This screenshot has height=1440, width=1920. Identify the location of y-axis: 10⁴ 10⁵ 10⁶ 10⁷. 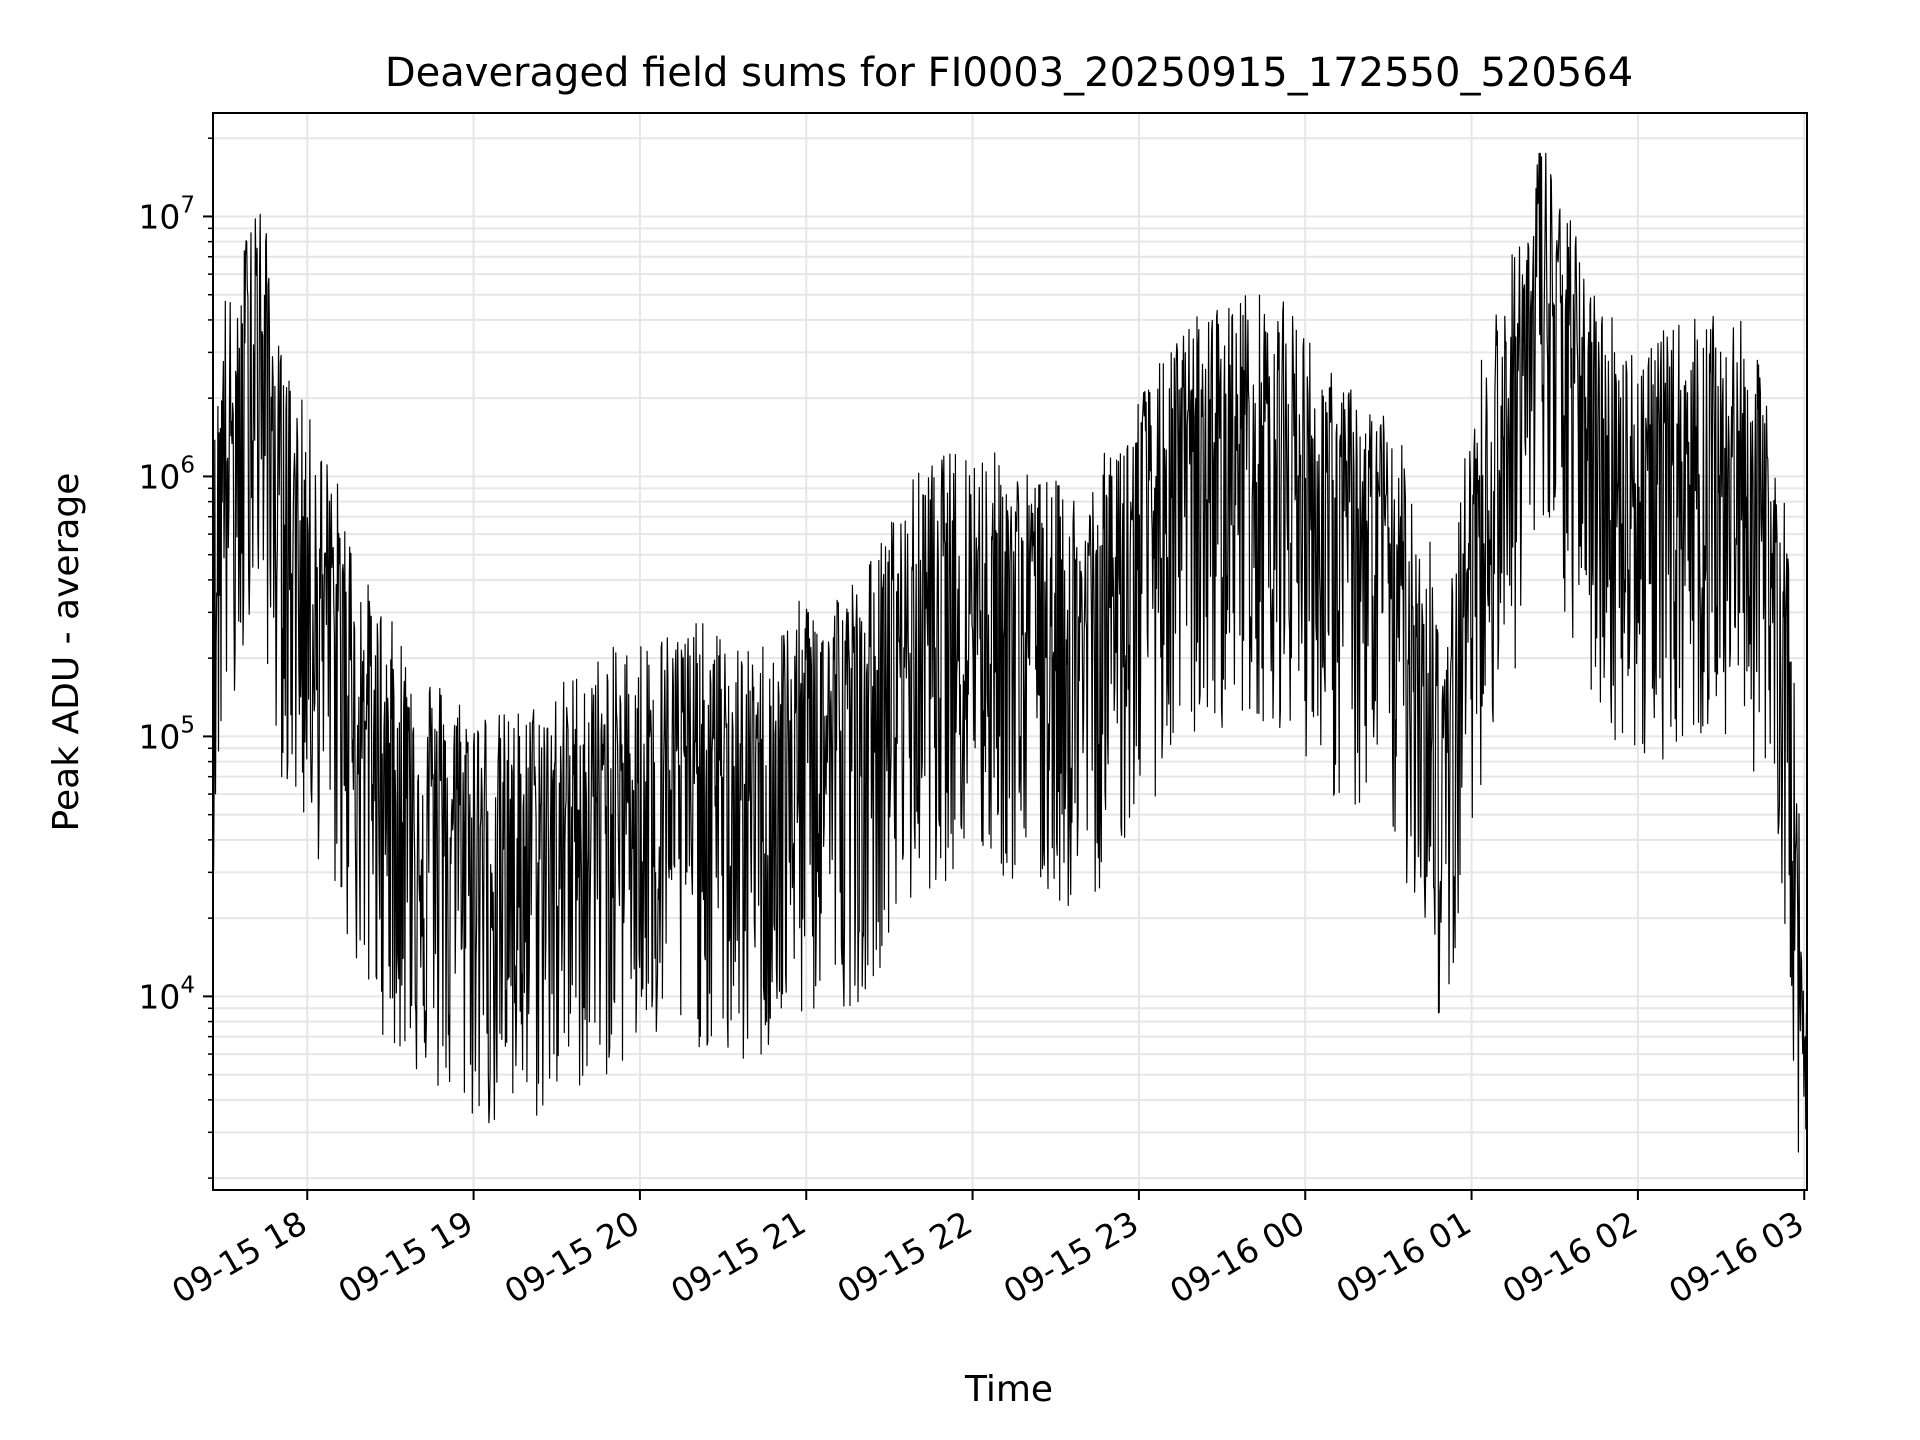
(175, 658).